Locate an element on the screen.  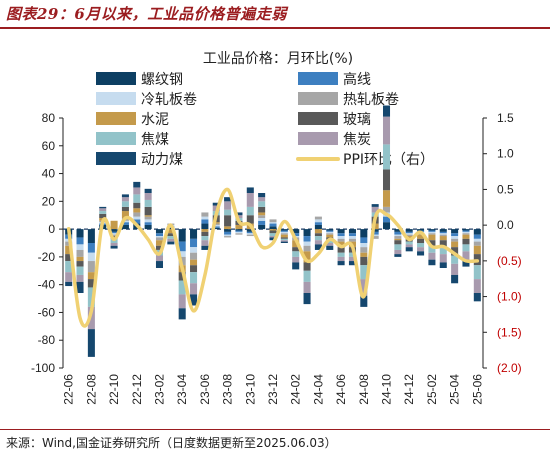
legend-label: 冷轧板卷 is located at coordinates (169, 100).